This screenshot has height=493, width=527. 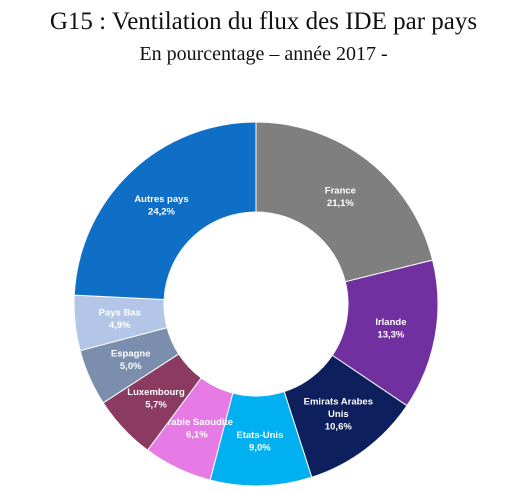 I want to click on slice-label: Pays Bas 4,9%, so click(x=120, y=320).